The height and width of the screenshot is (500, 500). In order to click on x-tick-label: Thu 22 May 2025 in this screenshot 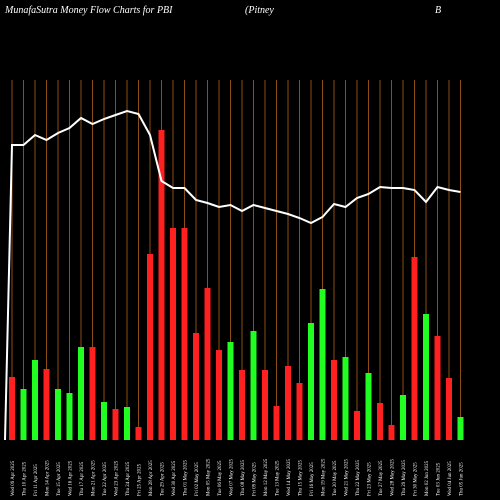, I will do `click(358, 478)`.